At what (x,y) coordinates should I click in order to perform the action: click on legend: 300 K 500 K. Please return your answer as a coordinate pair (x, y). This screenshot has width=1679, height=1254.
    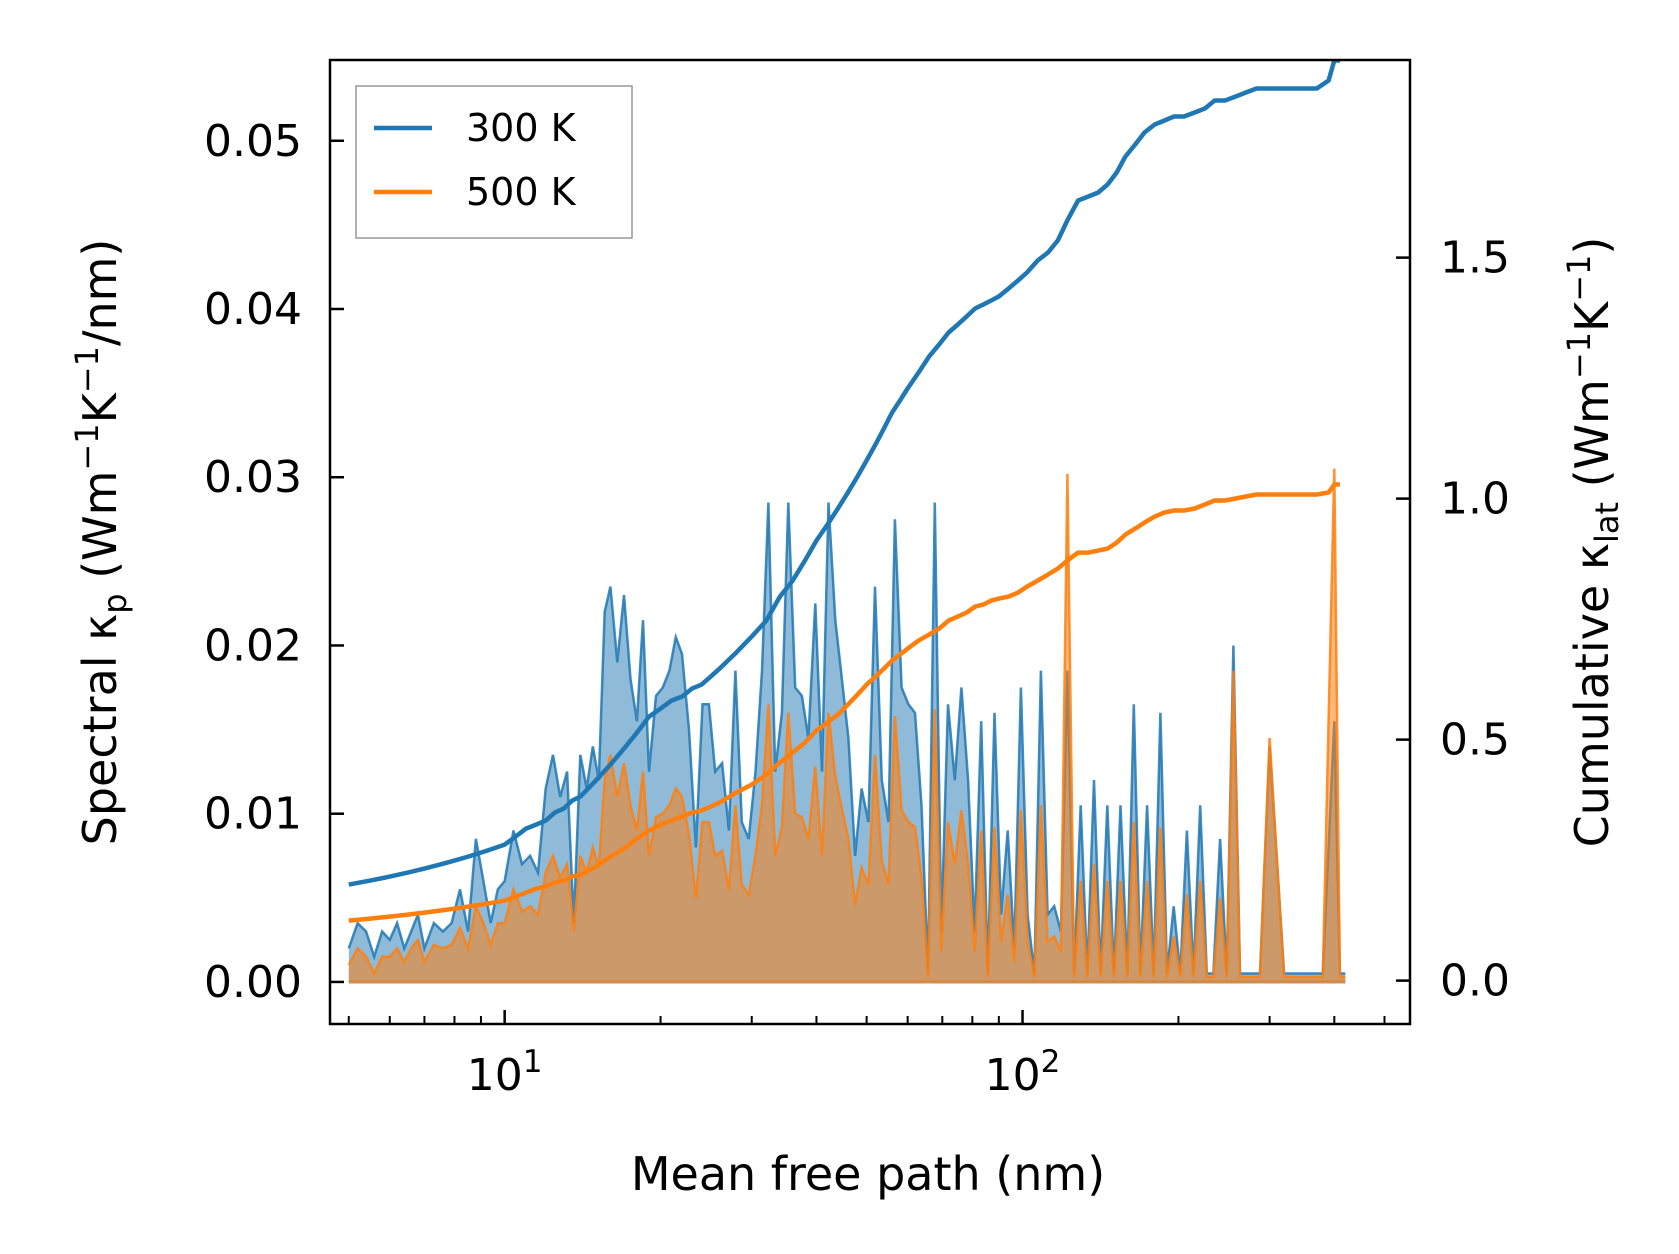
    Looking at the image, I should click on (494, 162).